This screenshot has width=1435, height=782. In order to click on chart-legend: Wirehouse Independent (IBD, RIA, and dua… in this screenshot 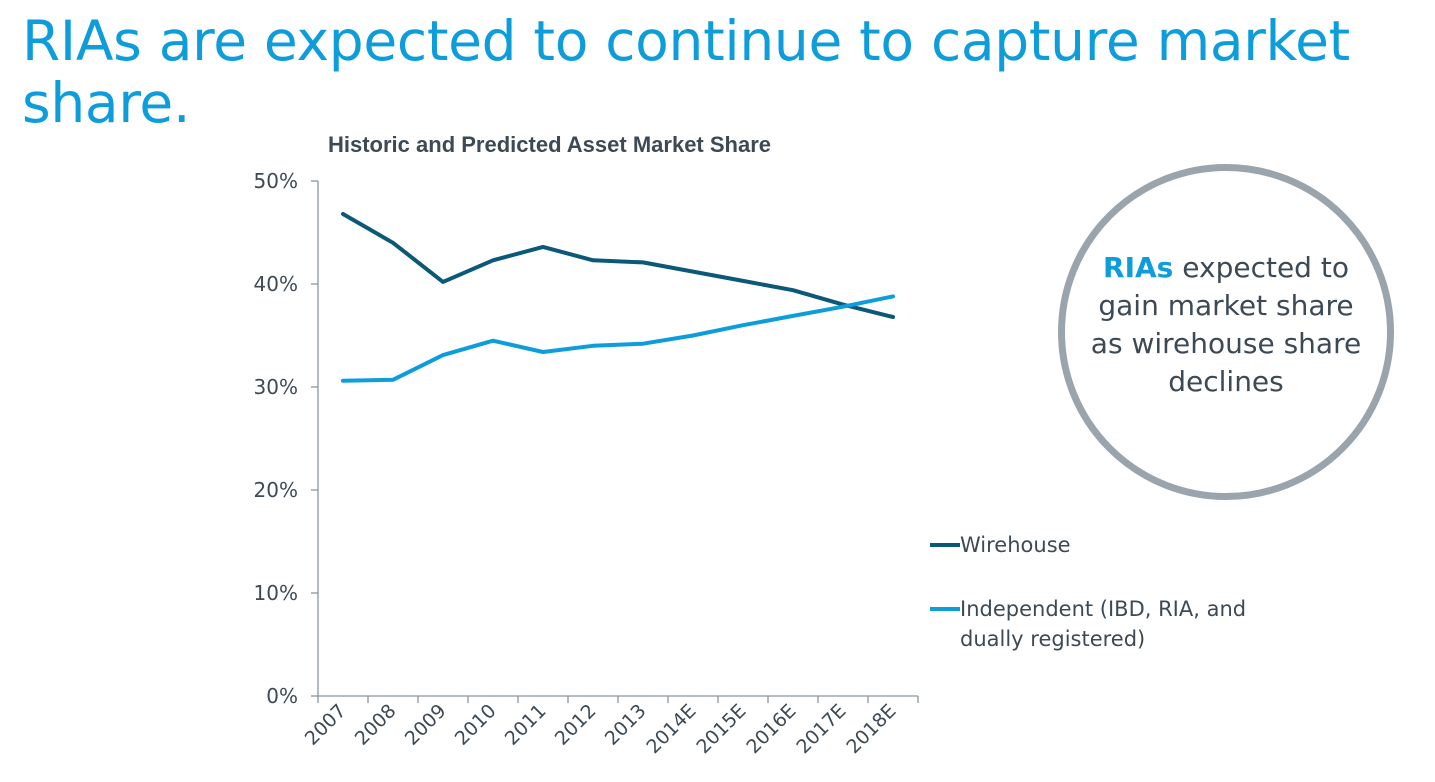, I will do `click(1120, 609)`.